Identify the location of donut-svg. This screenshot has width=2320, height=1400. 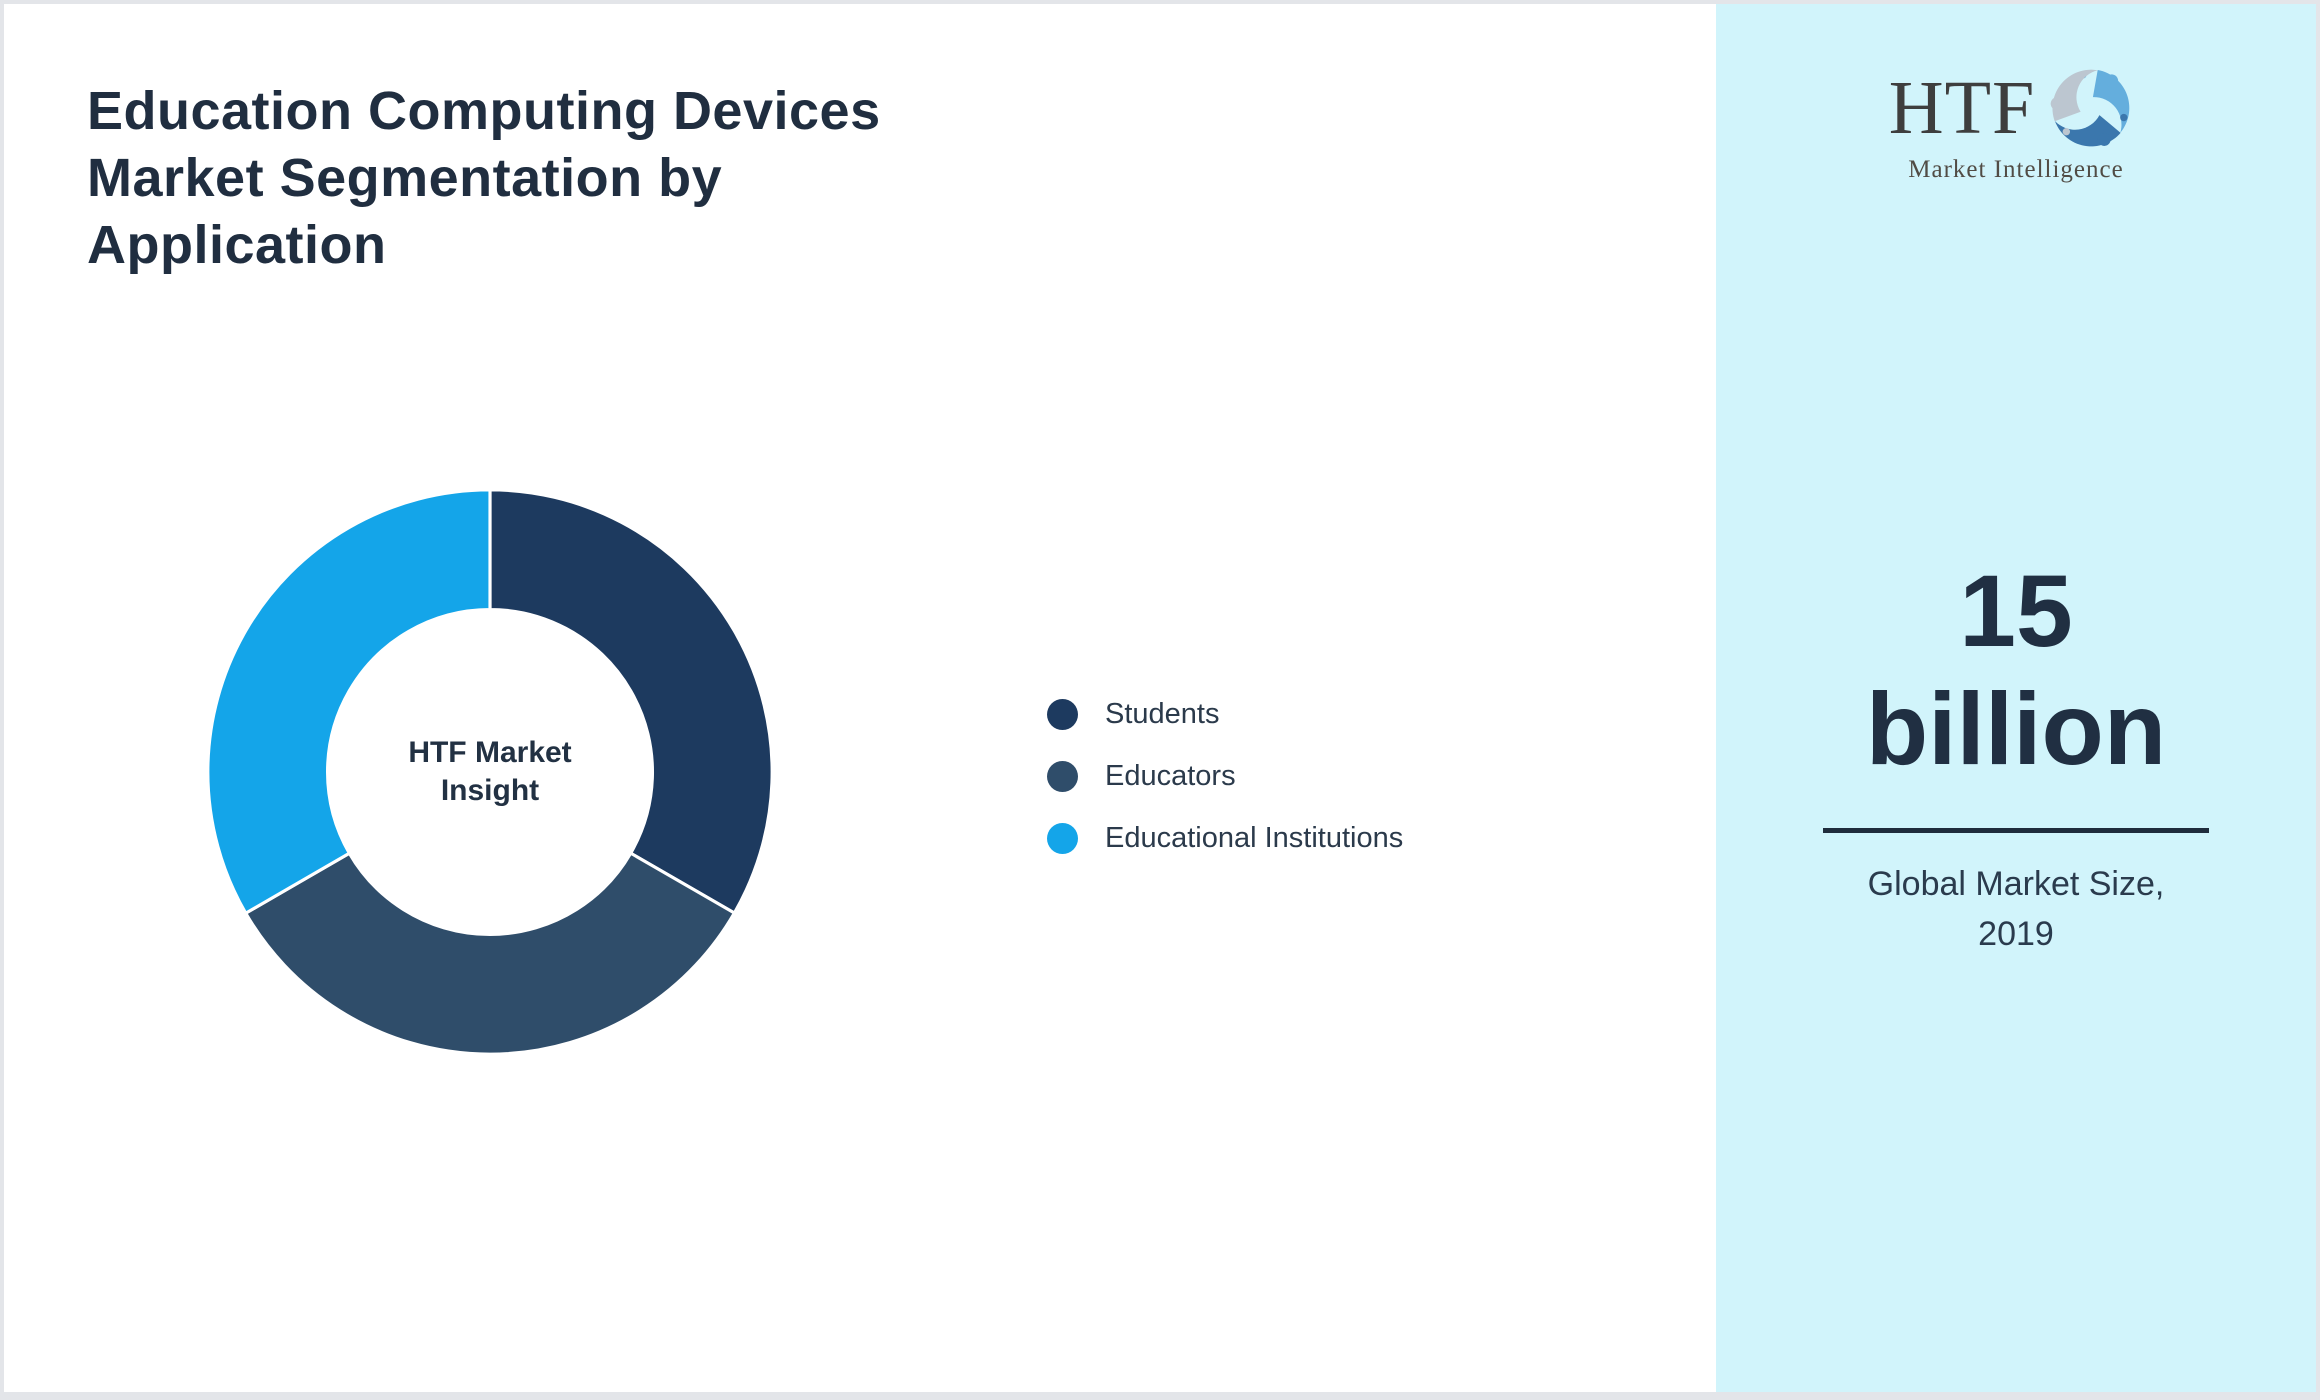
(490, 772).